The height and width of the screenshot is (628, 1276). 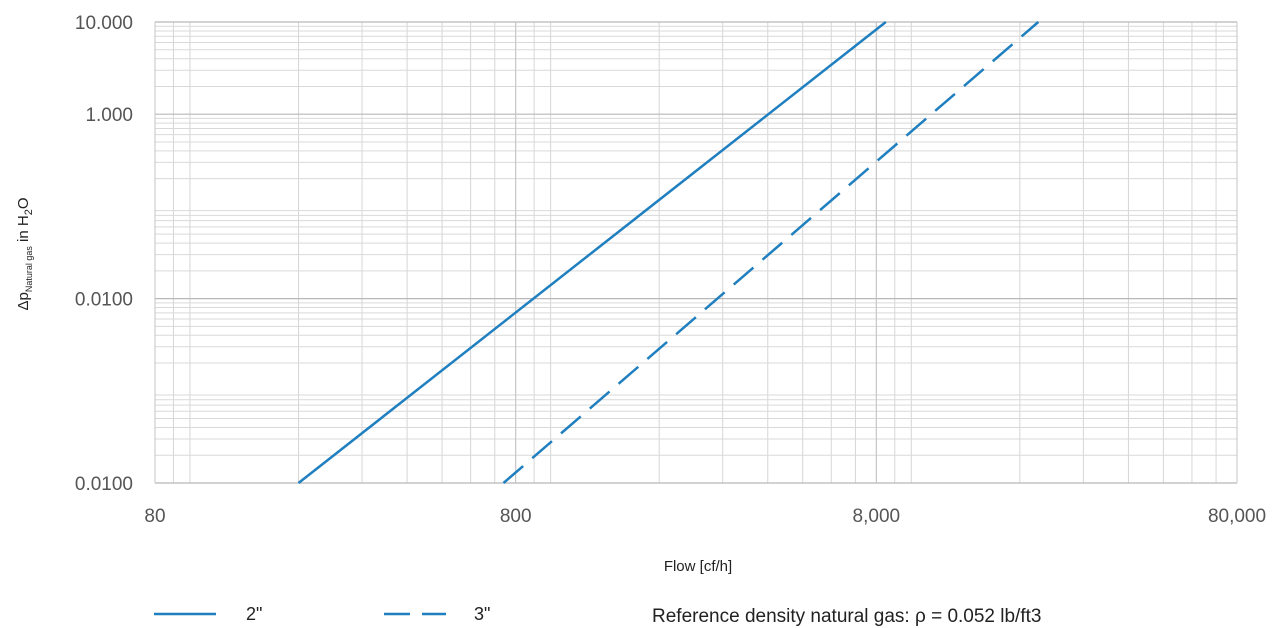 I want to click on y-tick-label-0: 0.0100, so click(x=104, y=484).